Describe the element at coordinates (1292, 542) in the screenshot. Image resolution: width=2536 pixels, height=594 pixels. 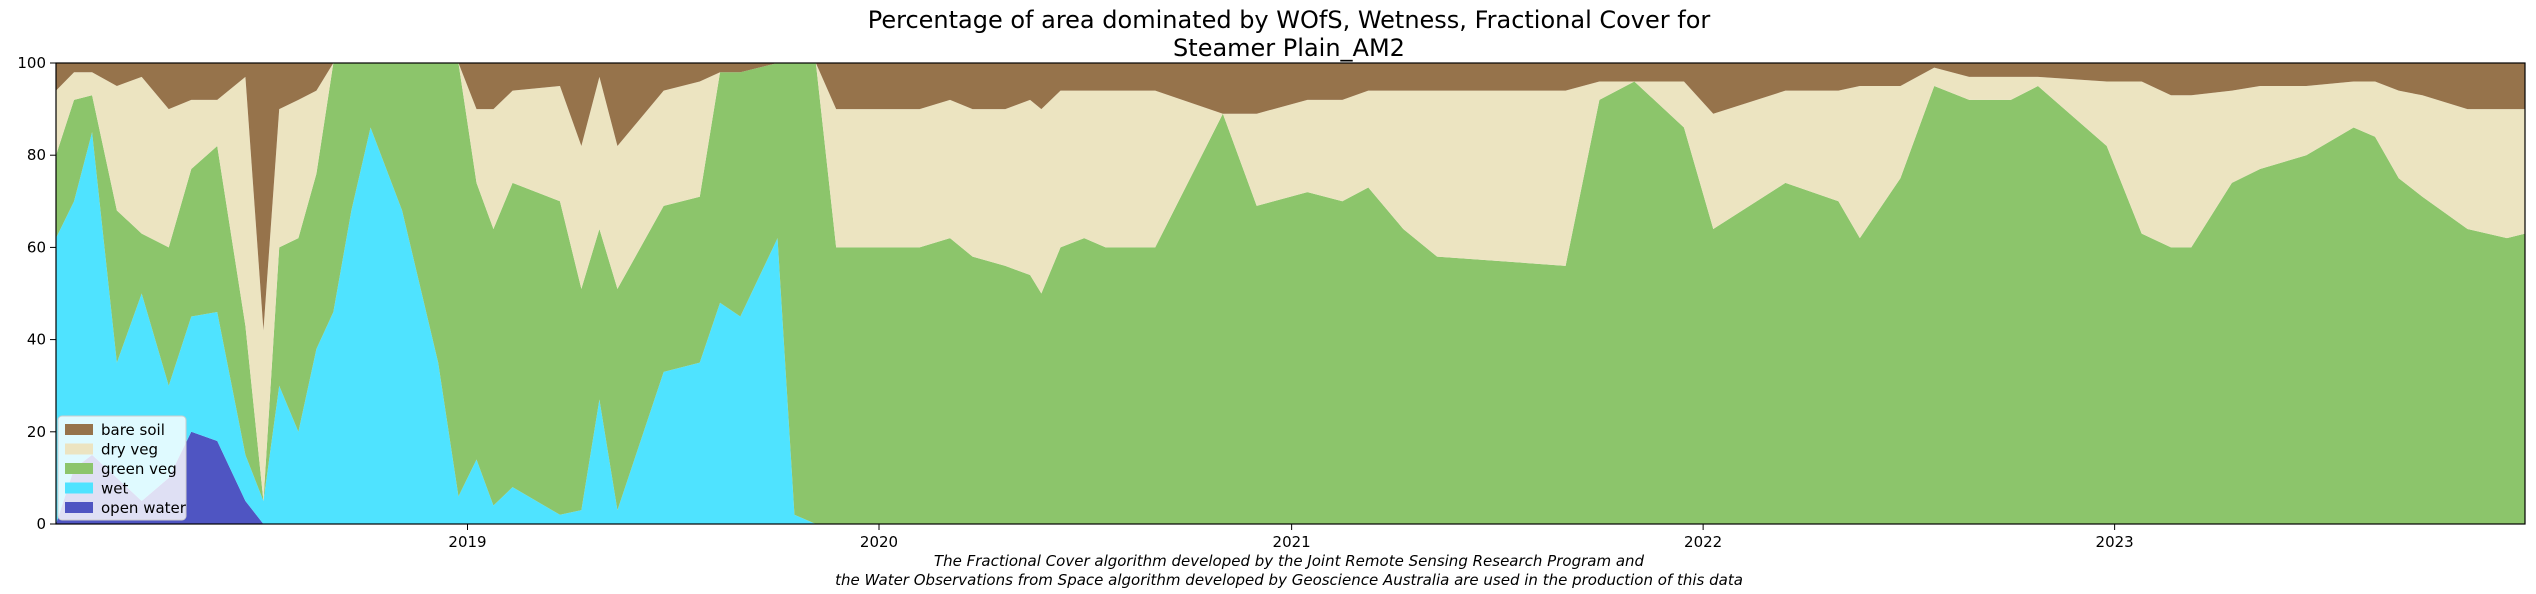
I see `x-tick-label: 2021` at that location.